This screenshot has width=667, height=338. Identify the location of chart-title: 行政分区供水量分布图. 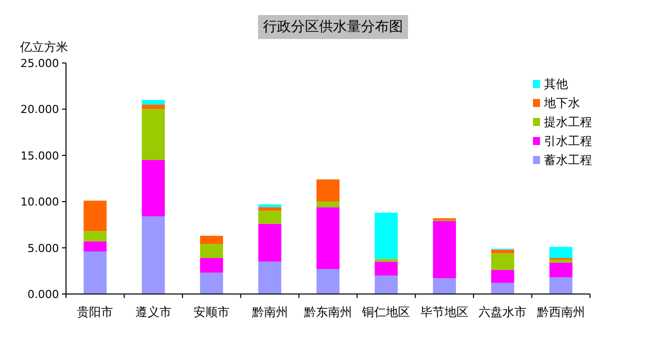
(333, 27).